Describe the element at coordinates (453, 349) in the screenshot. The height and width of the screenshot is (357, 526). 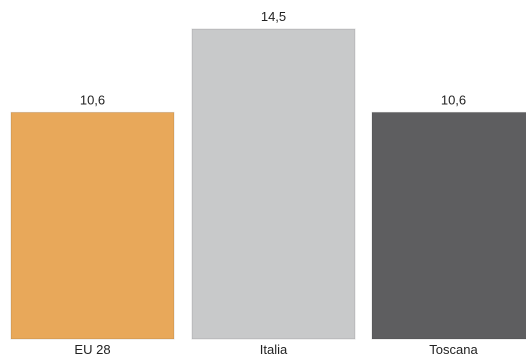
I see `category-label-toscana: Toscana` at that location.